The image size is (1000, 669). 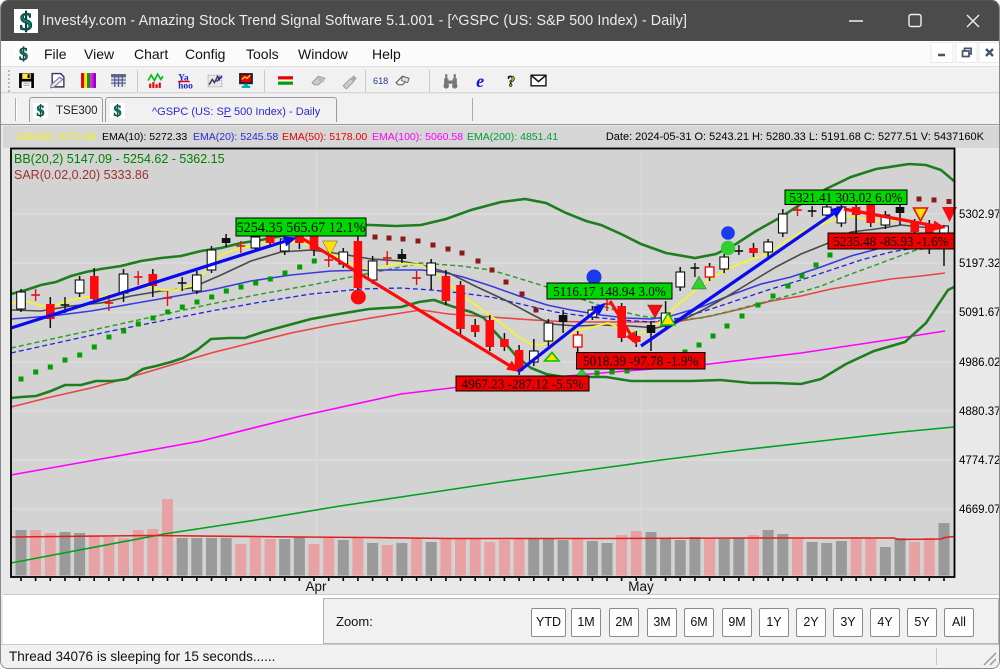 What do you see at coordinates (119, 159) in the screenshot?
I see `svg-text:BB(20,2) 5147.09 - 5254.62 - 5: BB(20,2) 5147.09 - 5254.62 - 5362.15` at bounding box center [119, 159].